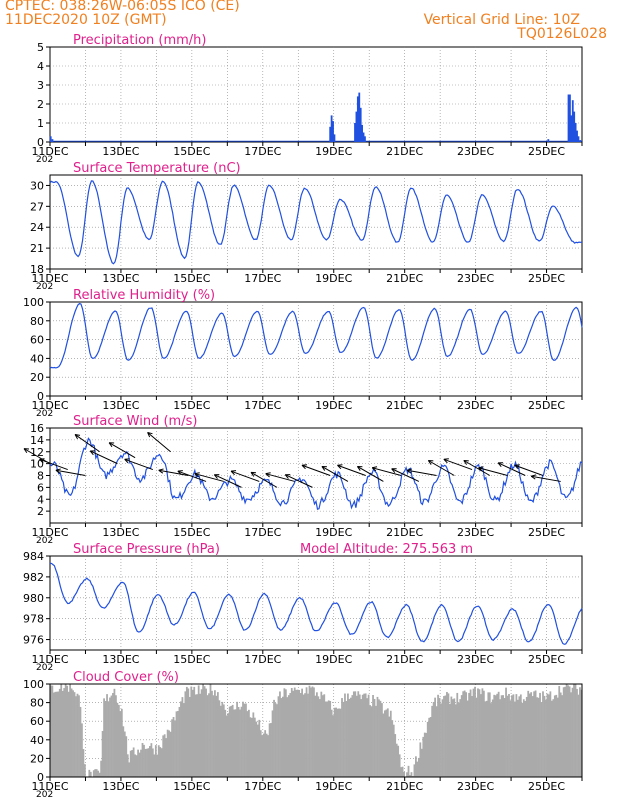 This screenshot has height=800, width=618. What do you see at coordinates (33, 598) in the screenshot?
I see `pressure-ytick-label: 980` at bounding box center [33, 598].